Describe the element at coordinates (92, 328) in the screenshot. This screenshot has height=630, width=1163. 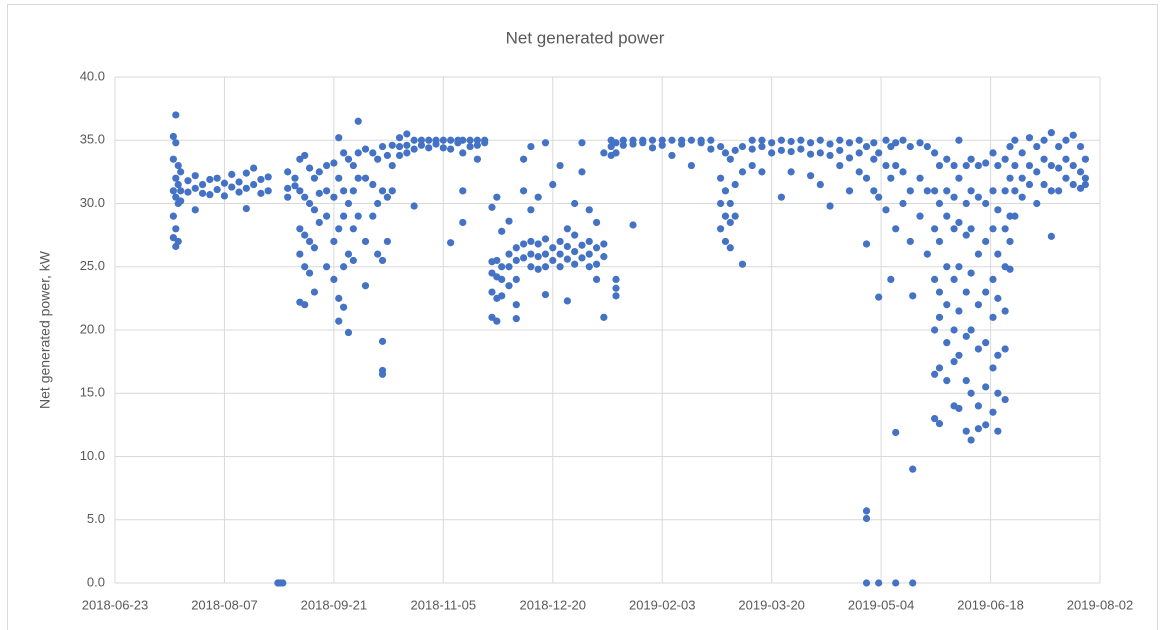
I see `y-tick-label: 20.0` at that location.